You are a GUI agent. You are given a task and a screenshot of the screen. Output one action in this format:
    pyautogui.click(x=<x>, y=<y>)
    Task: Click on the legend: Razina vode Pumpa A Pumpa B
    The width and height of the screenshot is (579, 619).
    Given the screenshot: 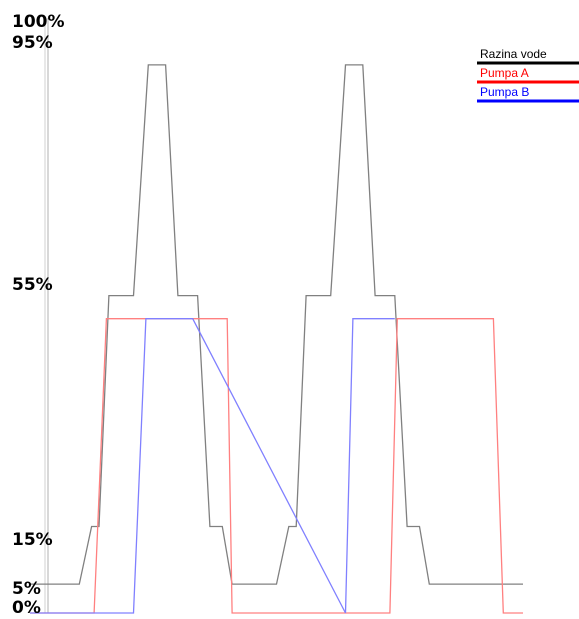 What is the action you would take?
    pyautogui.click(x=528, y=75)
    